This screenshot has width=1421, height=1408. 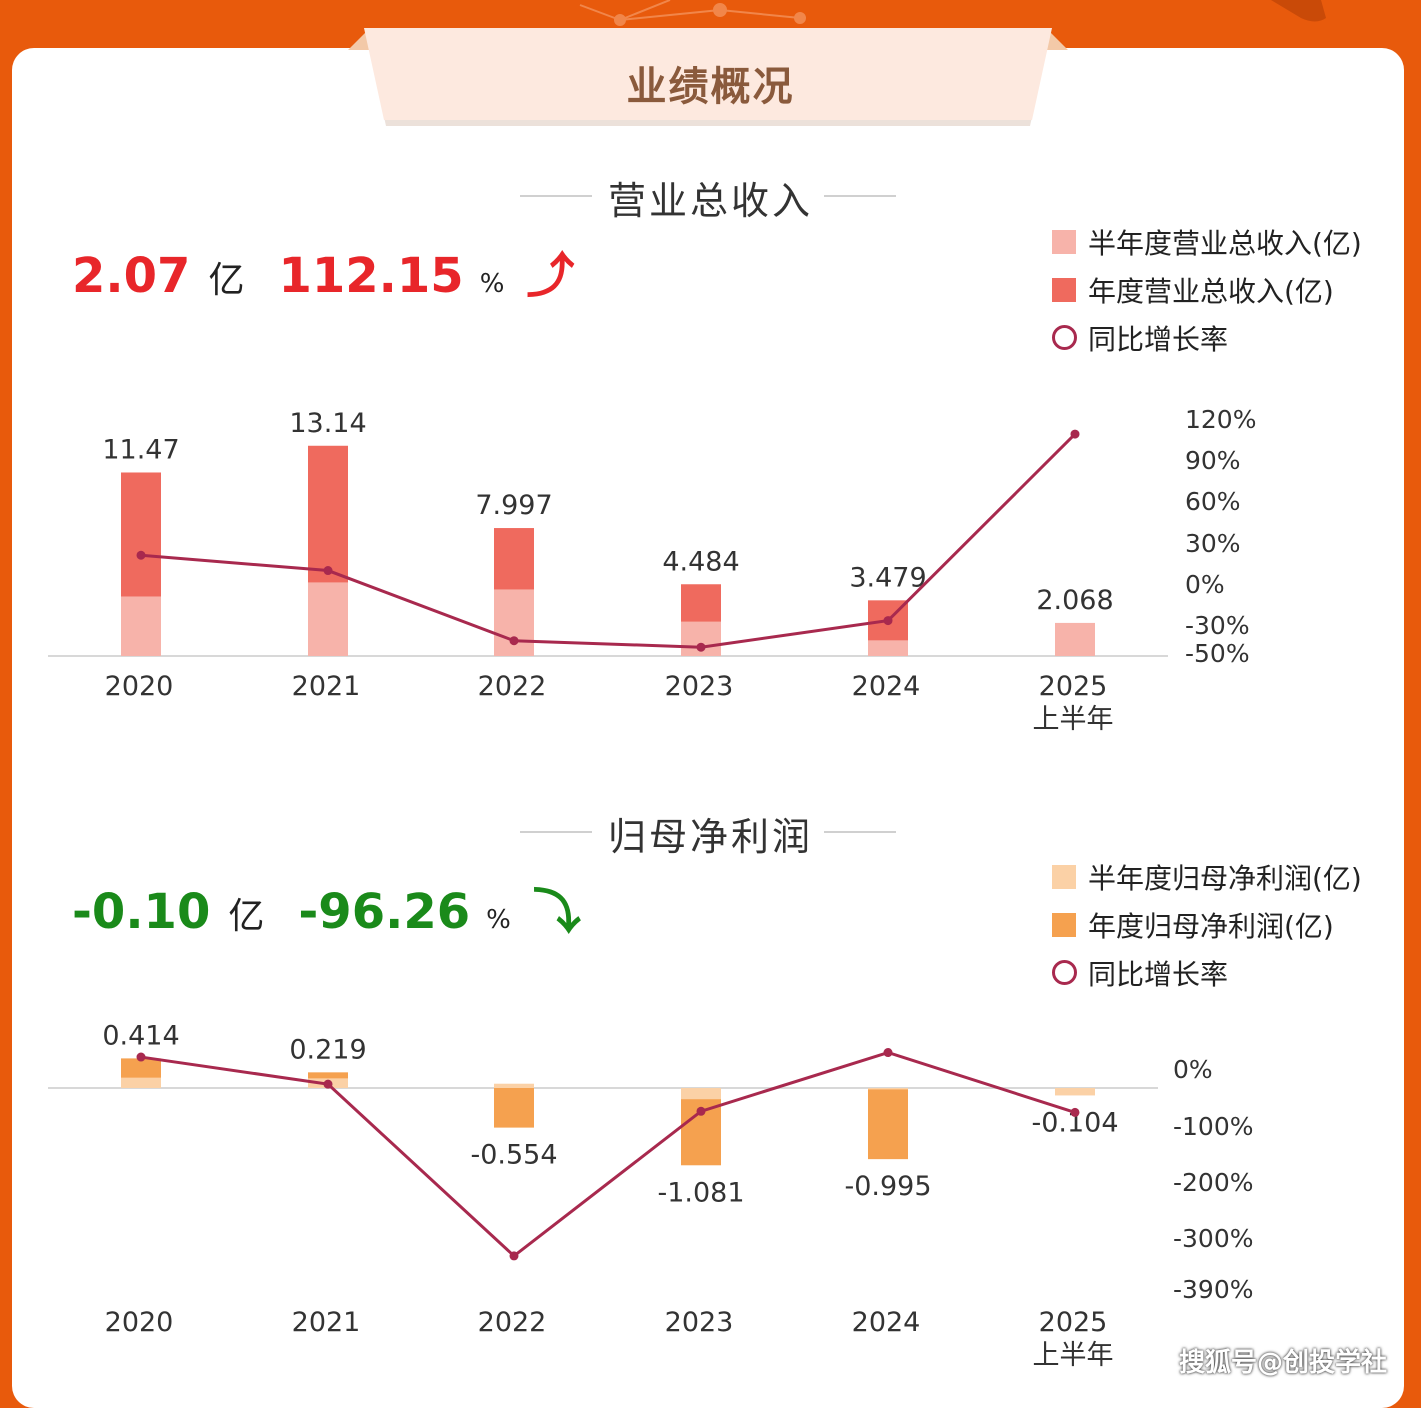 What do you see at coordinates (1213, 460) in the screenshot?
I see `y2-tick-label: 90%` at bounding box center [1213, 460].